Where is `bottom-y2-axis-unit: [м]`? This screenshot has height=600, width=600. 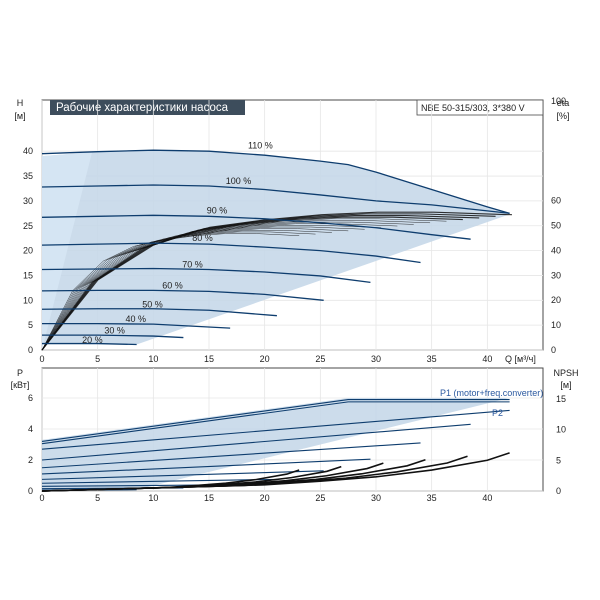 bottom-y2-axis-unit: [м] is located at coordinates (565, 385).